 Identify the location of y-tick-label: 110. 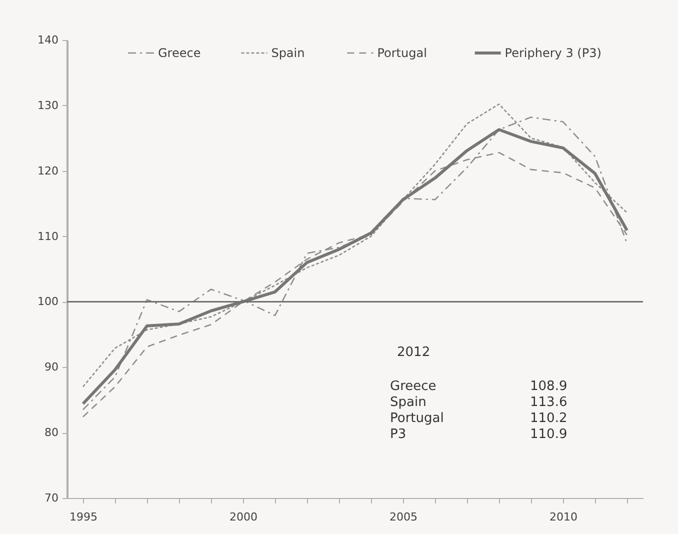
(48, 236).